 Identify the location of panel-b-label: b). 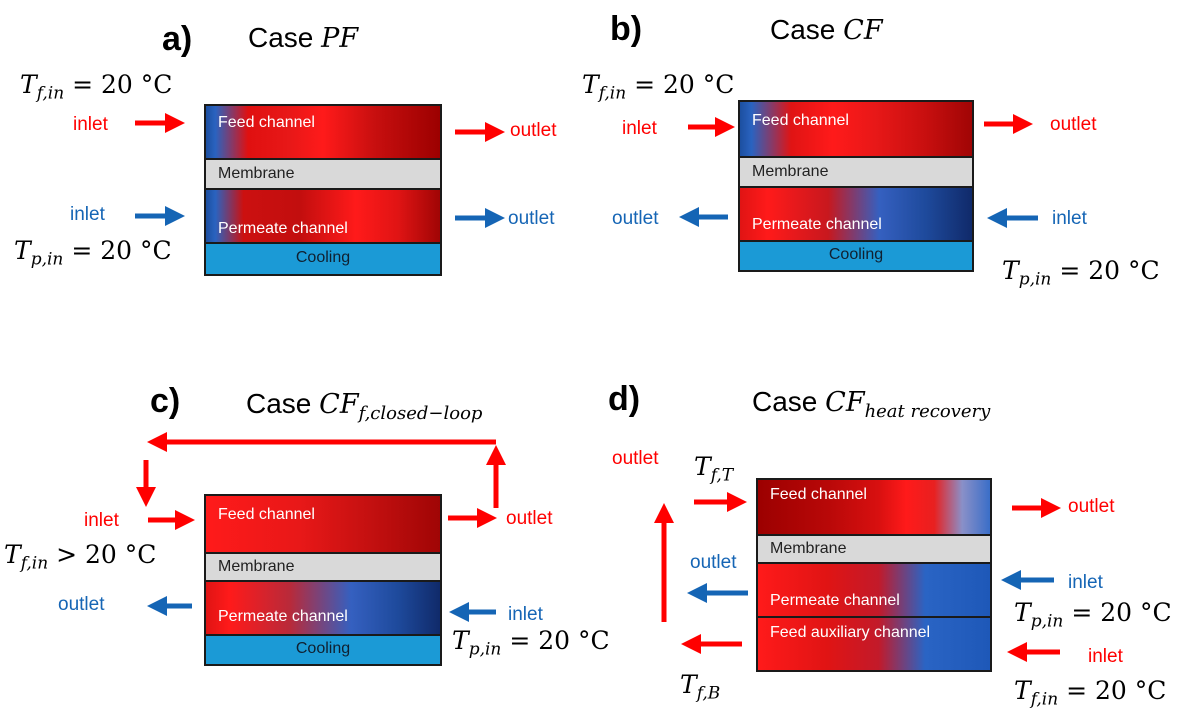
(626, 29).